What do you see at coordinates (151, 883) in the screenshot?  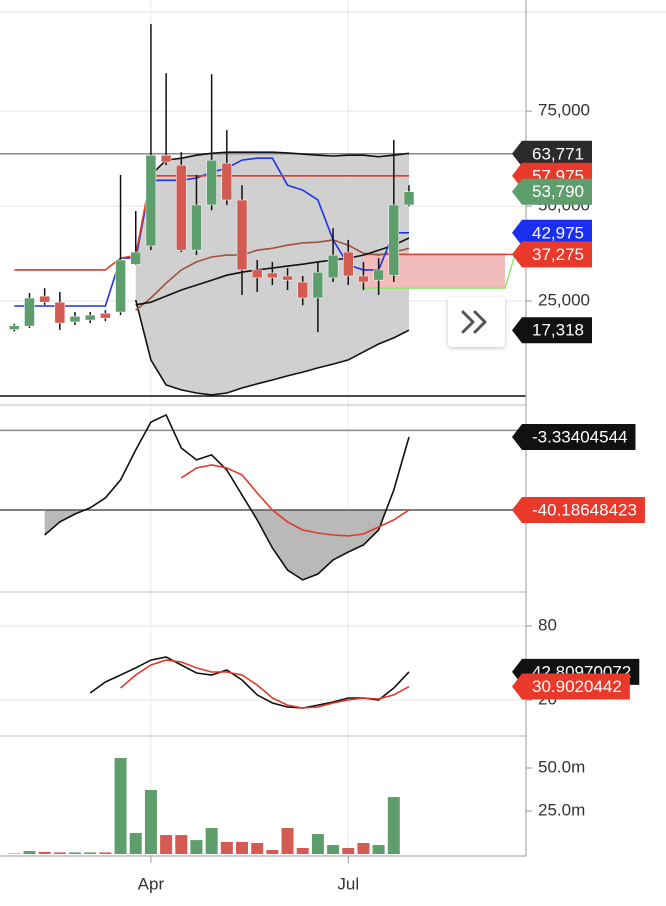 I see `x-tick-label: Apr` at bounding box center [151, 883].